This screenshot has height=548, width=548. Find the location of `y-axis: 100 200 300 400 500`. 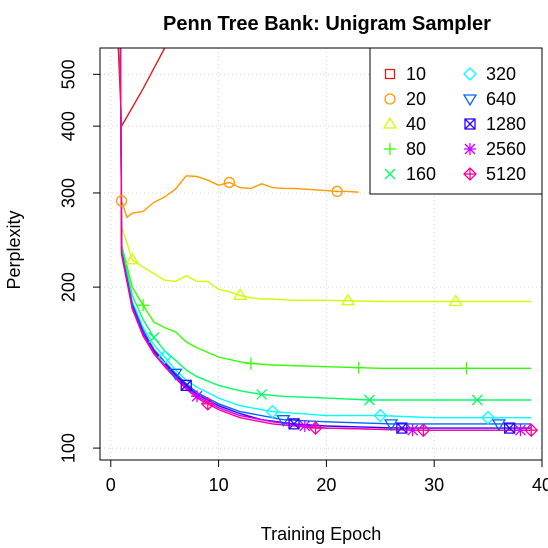

y-axis: 100 200 300 400 500 is located at coordinates (80, 261).